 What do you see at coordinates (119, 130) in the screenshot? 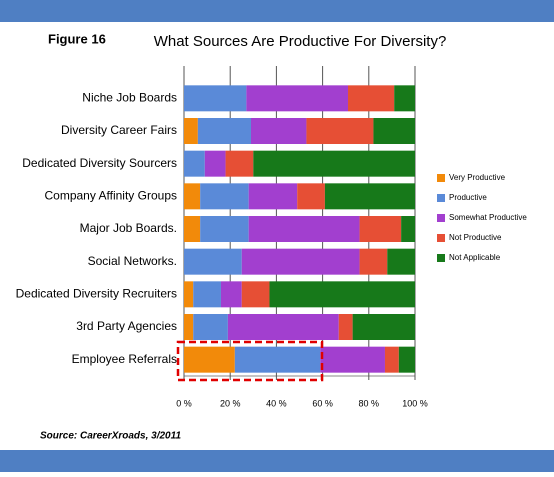
I see `y-tick-label: Diversity Career Fairs` at bounding box center [119, 130].